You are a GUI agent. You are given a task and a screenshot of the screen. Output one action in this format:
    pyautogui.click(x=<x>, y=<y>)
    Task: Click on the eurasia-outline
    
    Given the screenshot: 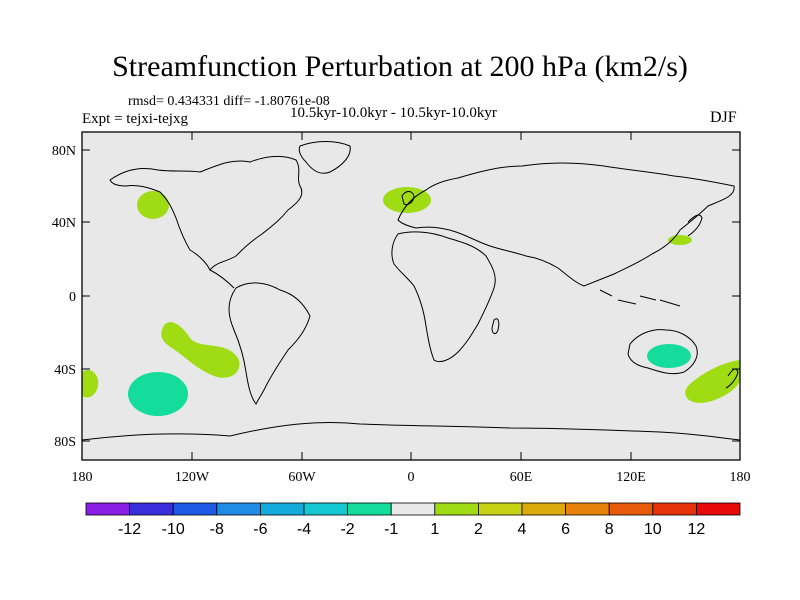 What is the action you would take?
    pyautogui.click(x=566, y=224)
    